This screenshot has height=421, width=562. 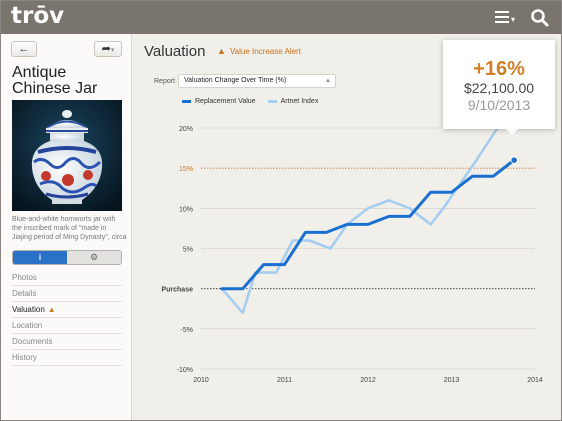 I want to click on sidebar-item-label: History, so click(x=24, y=357).